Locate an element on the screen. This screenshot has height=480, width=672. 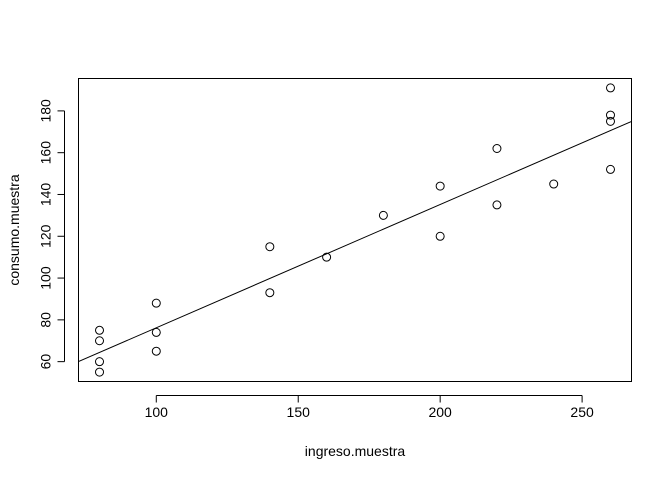
y-axis-title: consumo.muestra is located at coordinates (14, 229).